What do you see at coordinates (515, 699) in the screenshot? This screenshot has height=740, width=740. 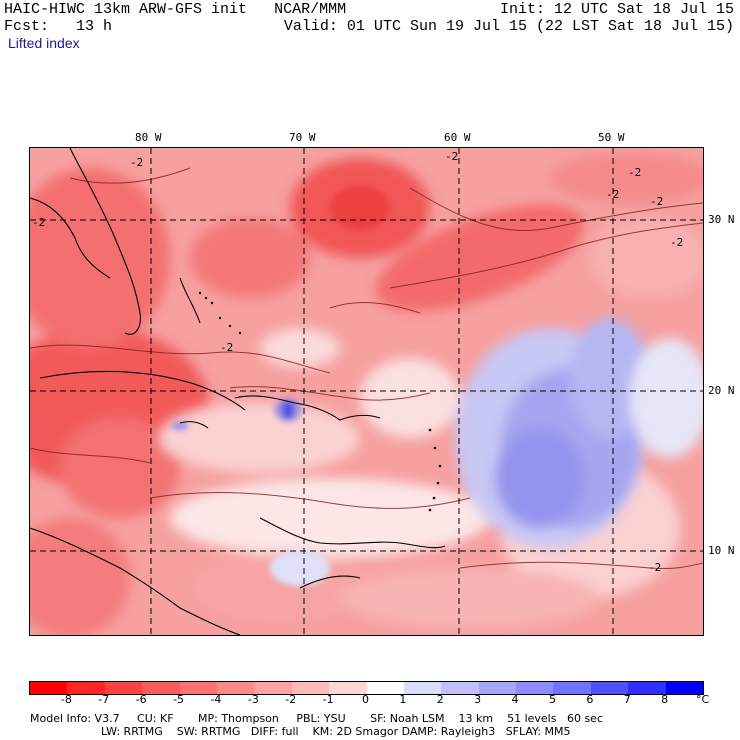 I see `colorbar-tick-label: 4` at bounding box center [515, 699].